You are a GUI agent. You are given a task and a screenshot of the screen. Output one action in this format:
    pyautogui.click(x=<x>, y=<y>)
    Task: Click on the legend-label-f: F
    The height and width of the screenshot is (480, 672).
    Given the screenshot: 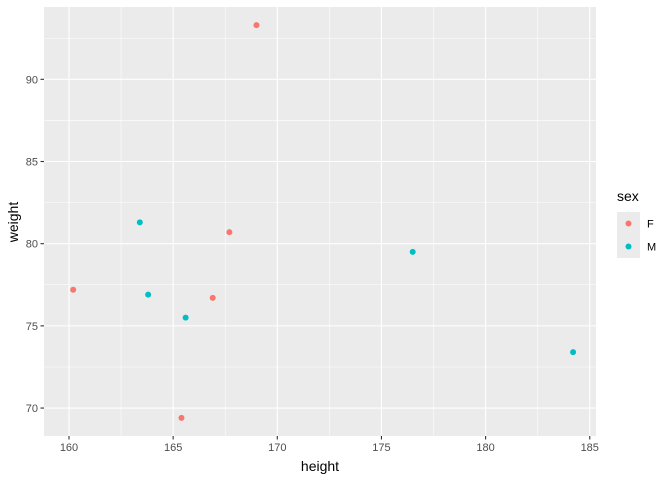 What is the action you would take?
    pyautogui.click(x=650, y=225)
    